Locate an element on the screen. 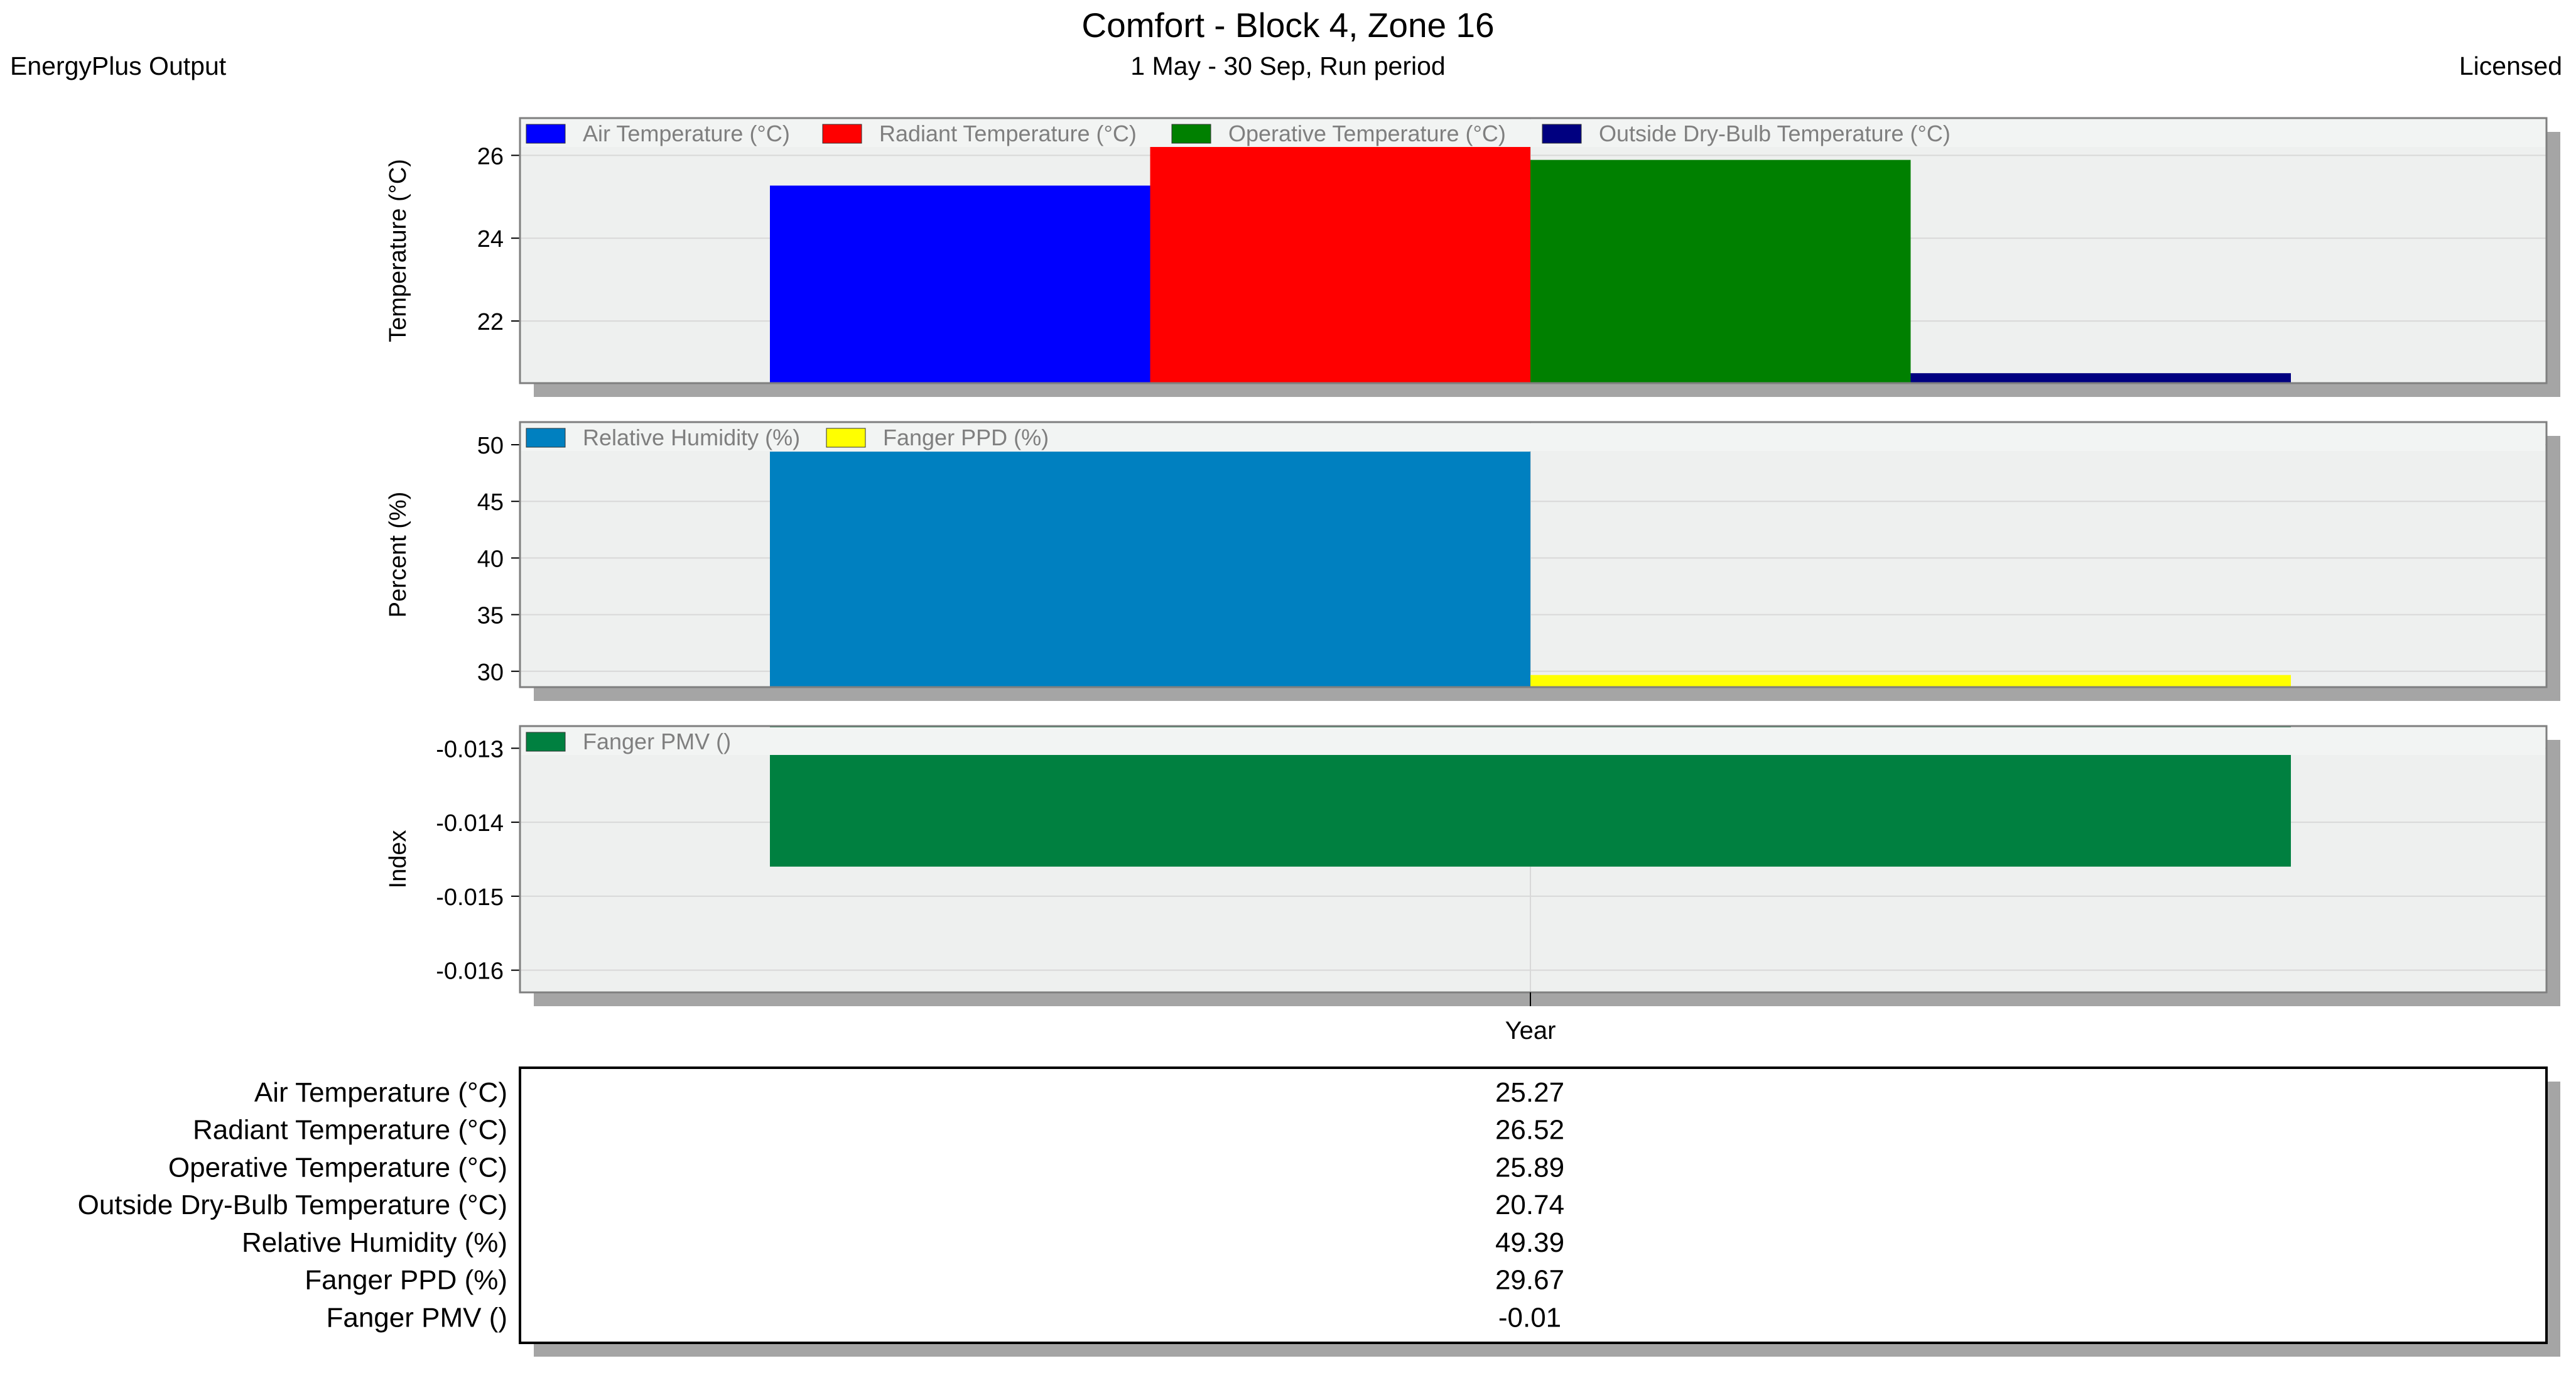 The image size is (2576, 1373). table-row-label: Fanger PPD (%) is located at coordinates (406, 1280).